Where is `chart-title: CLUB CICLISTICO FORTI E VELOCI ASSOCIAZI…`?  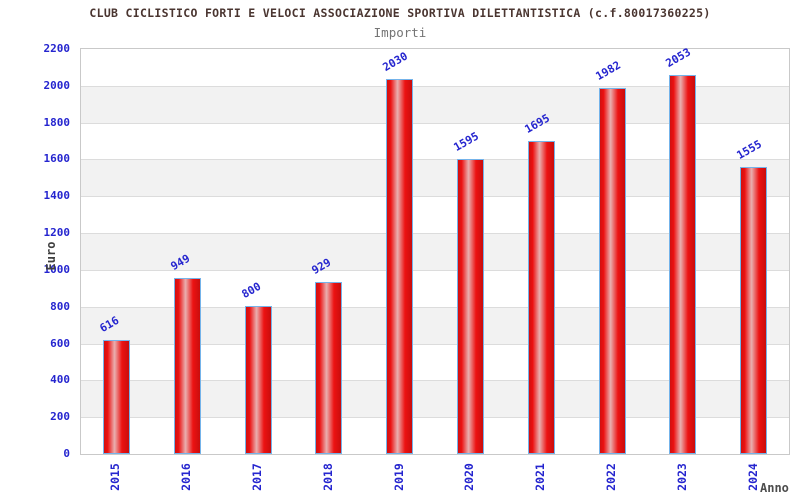 chart-title: CLUB CICLISTICO FORTI E VELOCI ASSOCIAZI… is located at coordinates (400, 13).